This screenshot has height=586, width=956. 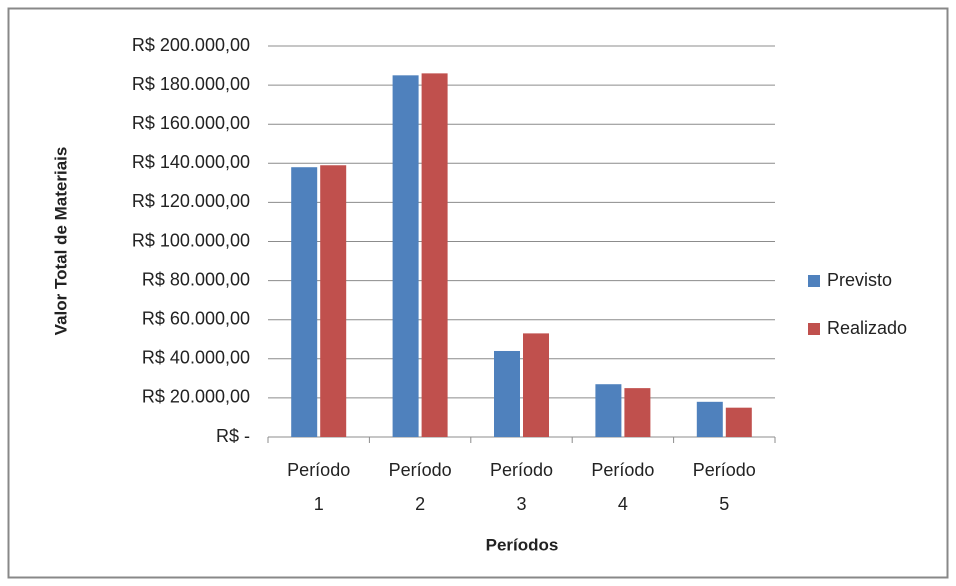 I want to click on y-tick-label: R$ 200.000,00, so click(x=191, y=45).